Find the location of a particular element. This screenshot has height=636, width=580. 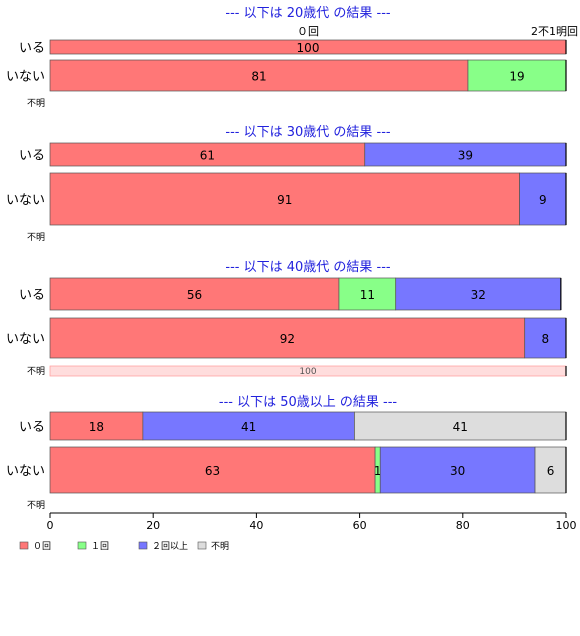

data-label: 81 is located at coordinates (258, 77).